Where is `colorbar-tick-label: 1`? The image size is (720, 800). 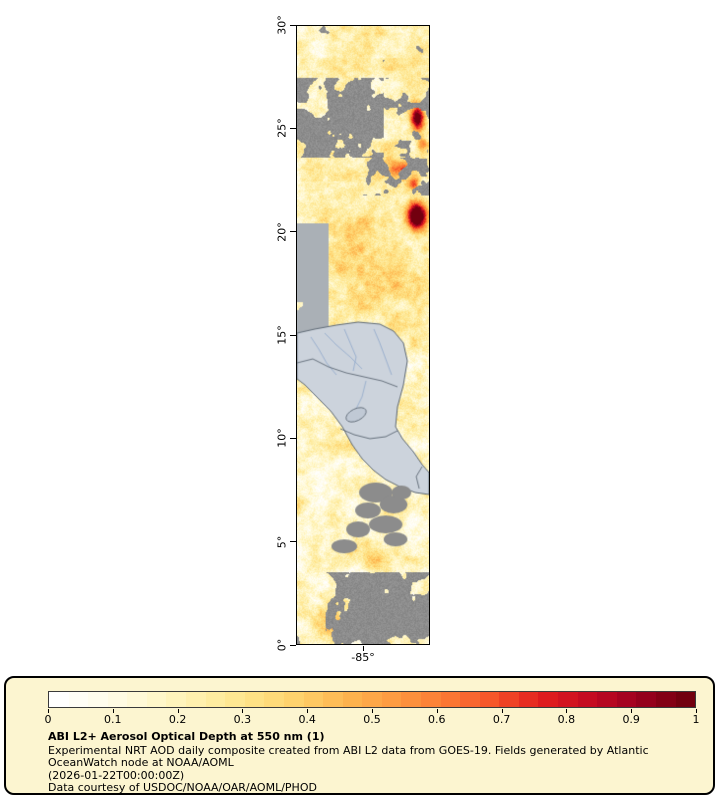 colorbar-tick-label: 1 is located at coordinates (696, 719).